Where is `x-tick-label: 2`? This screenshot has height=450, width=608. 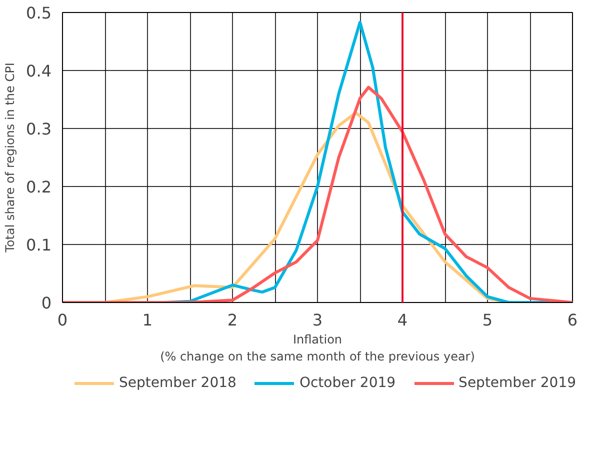 x-tick-label: 2 is located at coordinates (232, 320).